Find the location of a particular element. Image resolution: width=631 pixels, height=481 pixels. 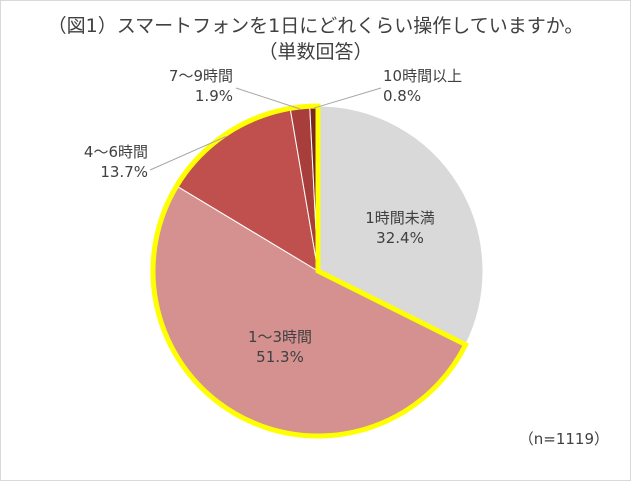

slice-label-10h-plus: 10時間以上 0.8% is located at coordinates (438, 86).